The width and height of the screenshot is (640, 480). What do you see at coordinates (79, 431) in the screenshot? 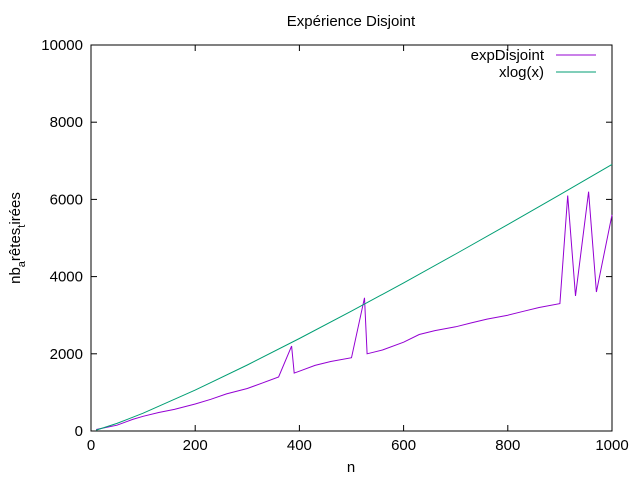
I see `y-tick-label: 0` at bounding box center [79, 431].